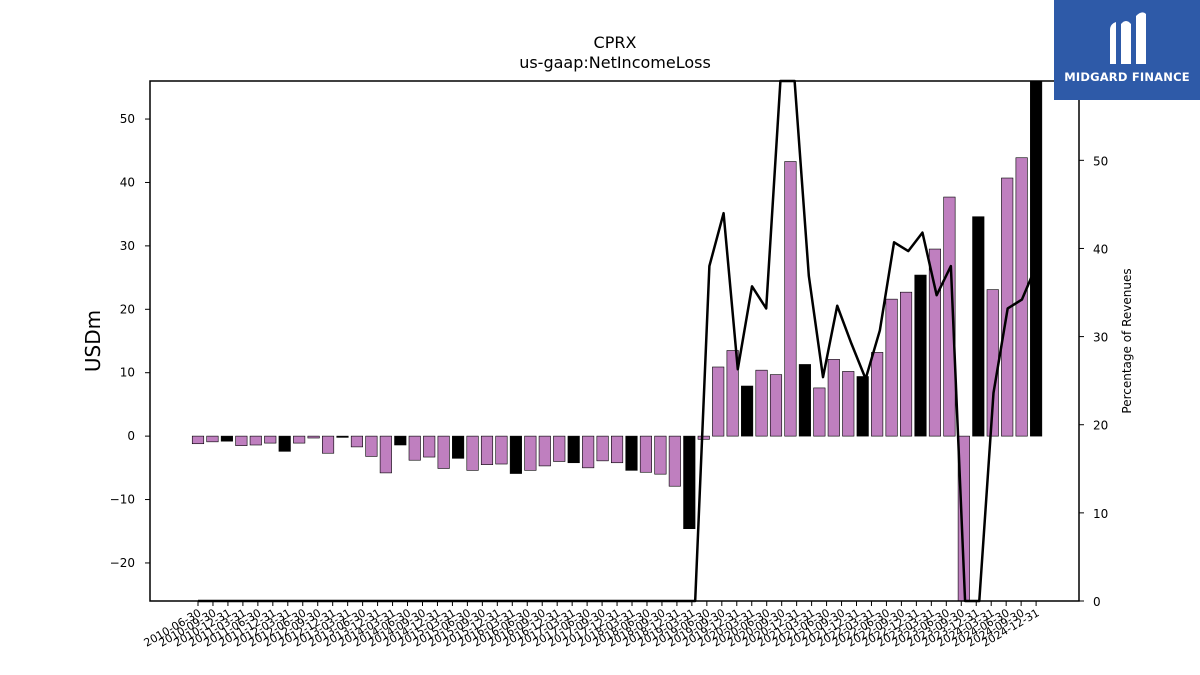  I want to click on y2-axis: 0 10 20 30 40 50, so click(1093, 381).